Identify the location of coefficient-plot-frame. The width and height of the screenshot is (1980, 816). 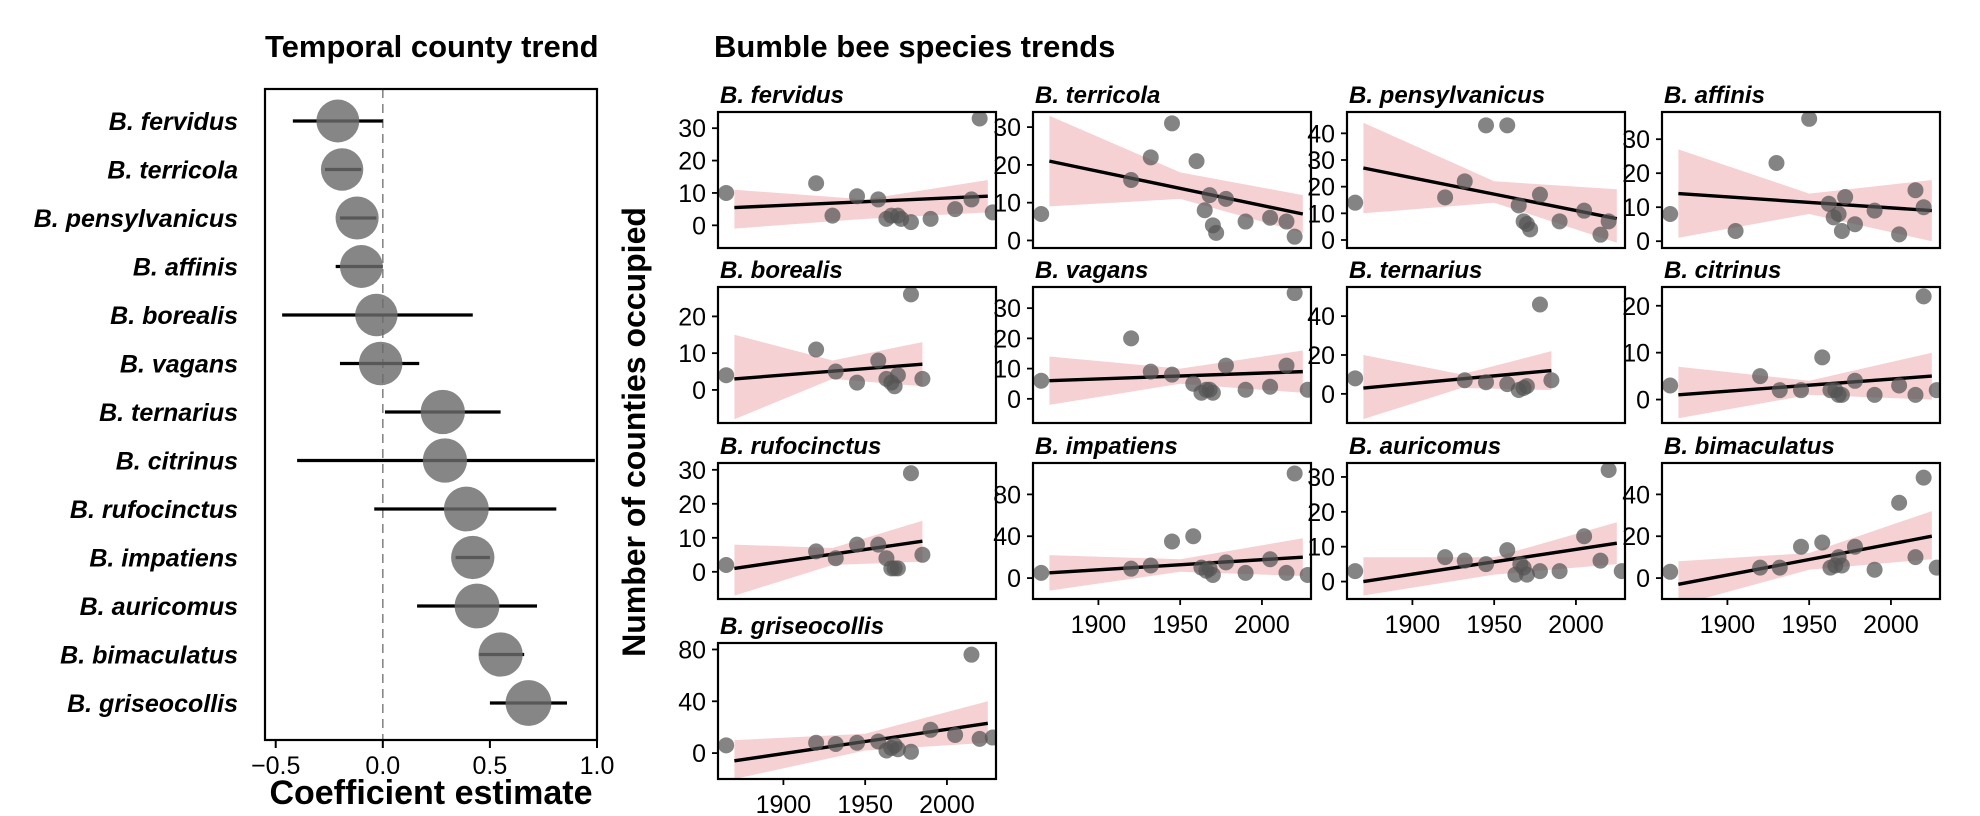
(431, 414).